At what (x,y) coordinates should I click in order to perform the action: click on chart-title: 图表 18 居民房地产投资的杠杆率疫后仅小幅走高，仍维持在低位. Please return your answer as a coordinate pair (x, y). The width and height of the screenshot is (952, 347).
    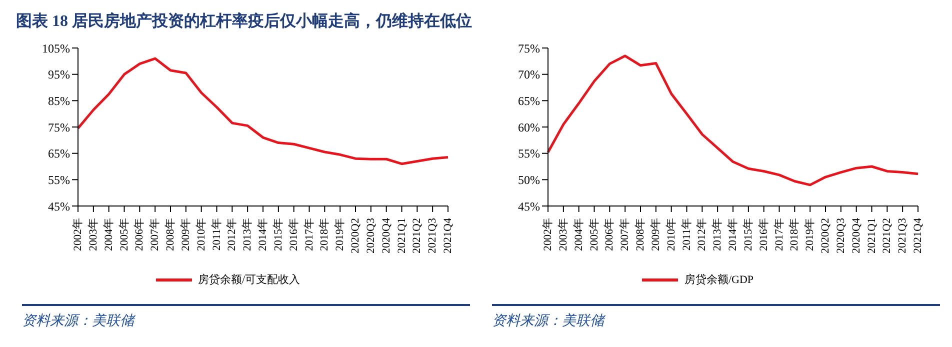
    Looking at the image, I should click on (244, 21).